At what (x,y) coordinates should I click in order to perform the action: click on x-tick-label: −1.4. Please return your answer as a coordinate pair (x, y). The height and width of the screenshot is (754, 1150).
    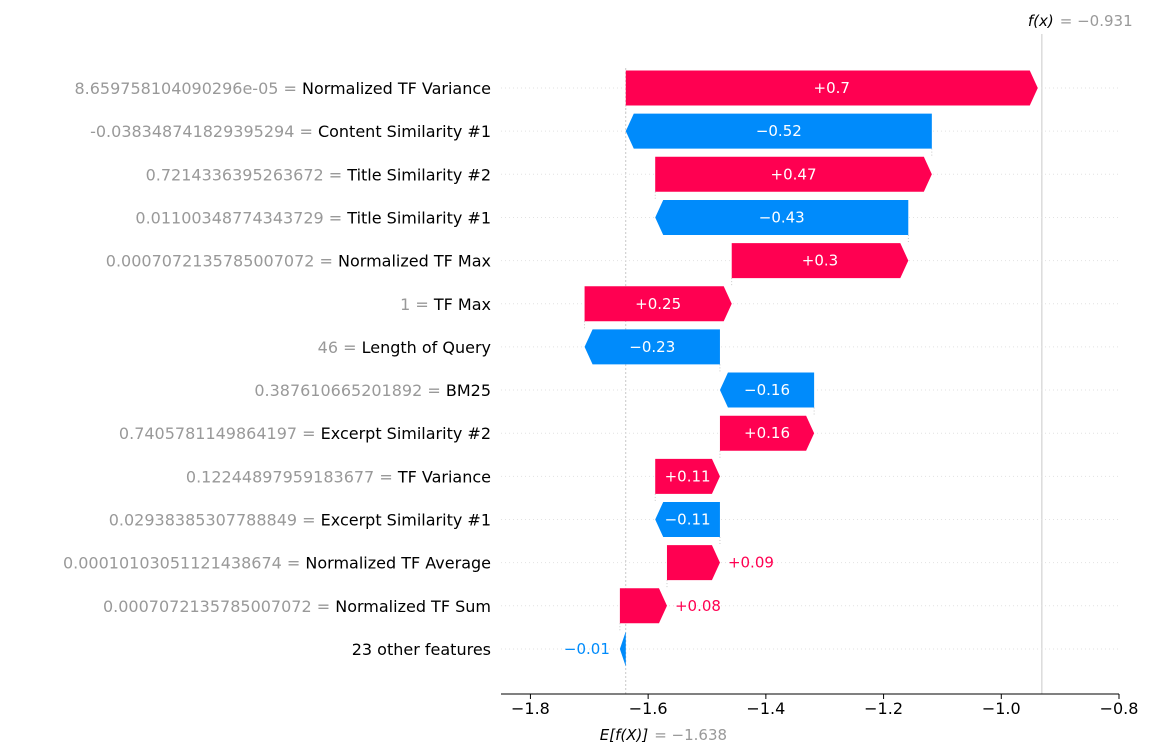
    Looking at the image, I should click on (765, 708).